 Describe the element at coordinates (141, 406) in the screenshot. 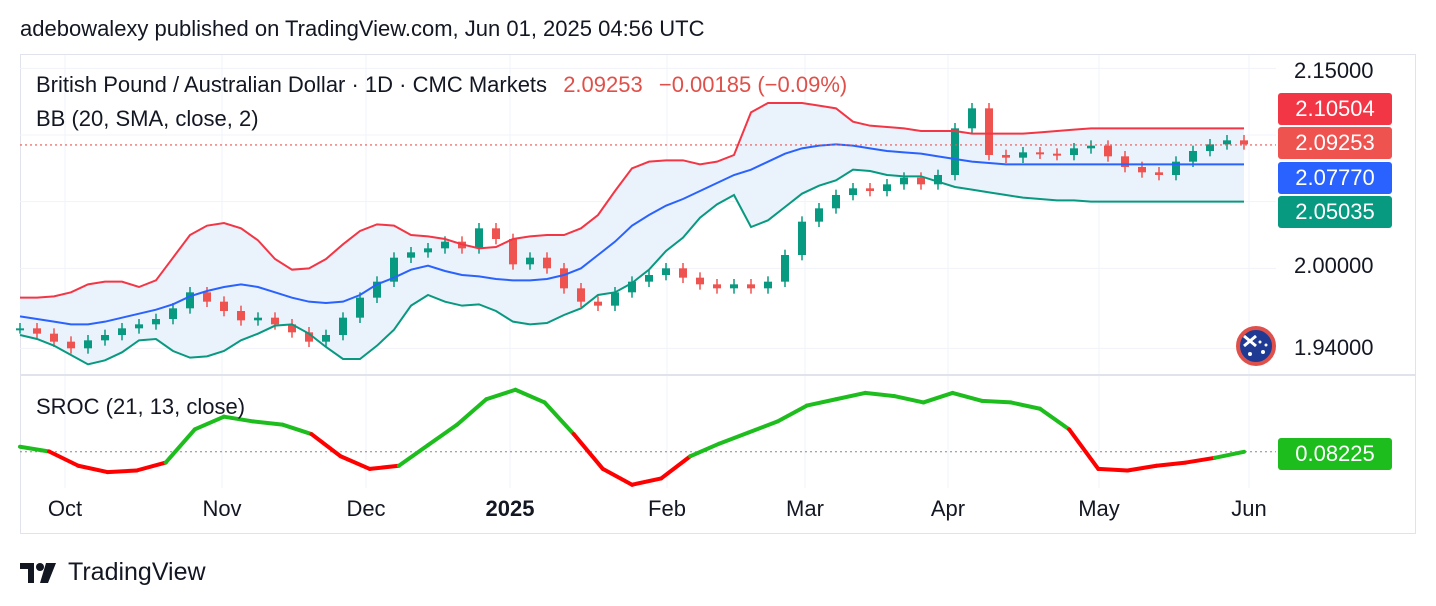

I see `sroc-legend: SROC (21, 13, close)` at that location.